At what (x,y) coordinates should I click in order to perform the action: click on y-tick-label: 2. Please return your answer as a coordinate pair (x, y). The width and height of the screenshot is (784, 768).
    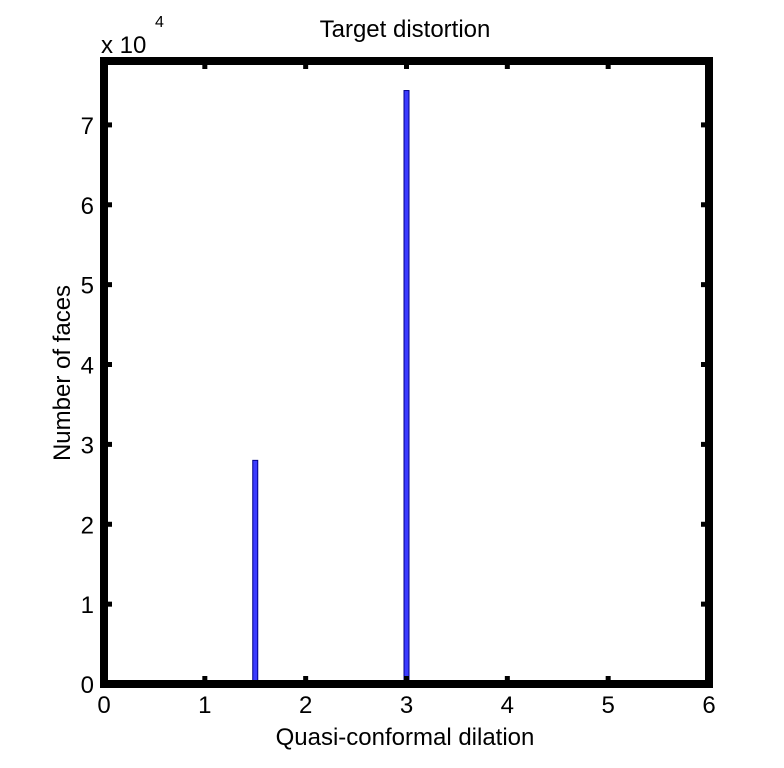
    Looking at the image, I should click on (87, 525).